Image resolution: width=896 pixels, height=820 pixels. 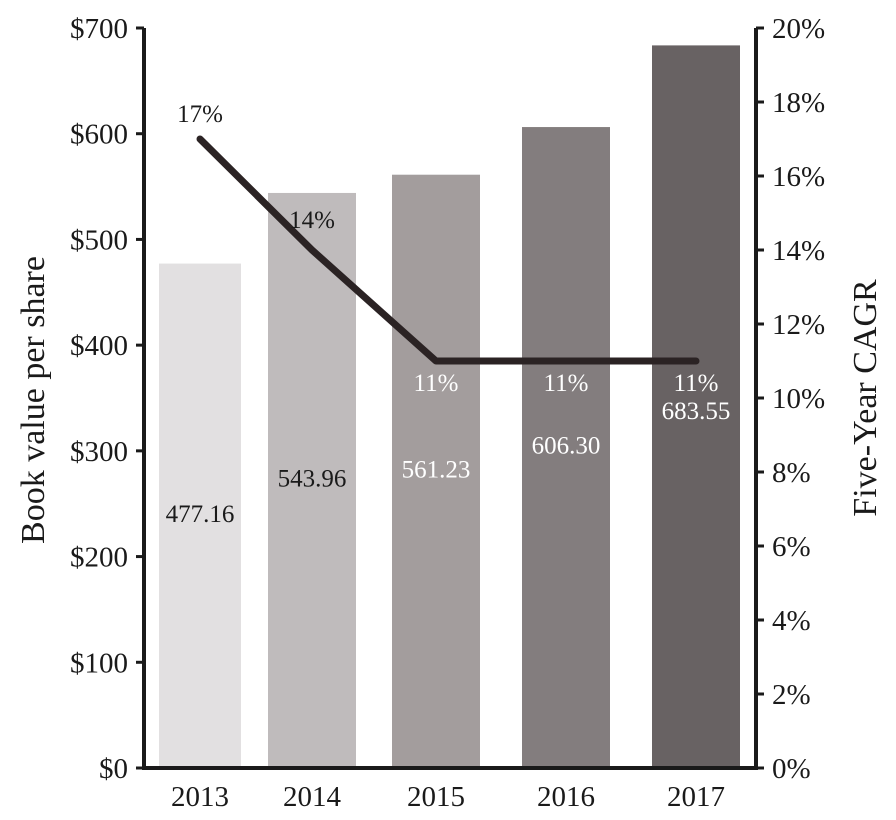 What do you see at coordinates (113, 769) in the screenshot?
I see `left-tick-label: $0` at bounding box center [113, 769].